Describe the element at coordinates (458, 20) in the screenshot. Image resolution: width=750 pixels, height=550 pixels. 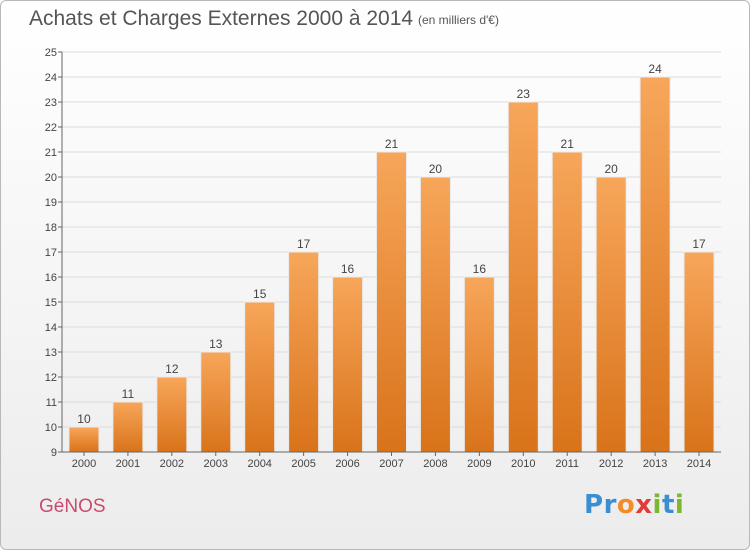
I see `chart-subtitle: (en milliers d'€)` at that location.